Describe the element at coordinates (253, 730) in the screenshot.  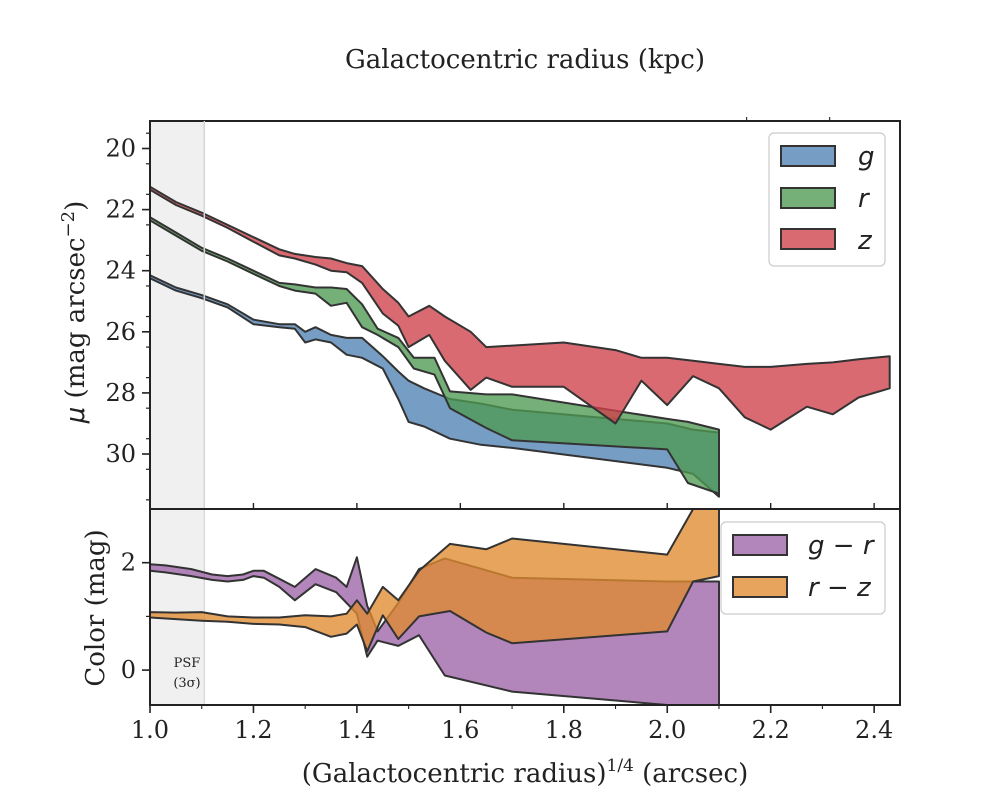
I see `x-tick-label: 1.2` at that location.